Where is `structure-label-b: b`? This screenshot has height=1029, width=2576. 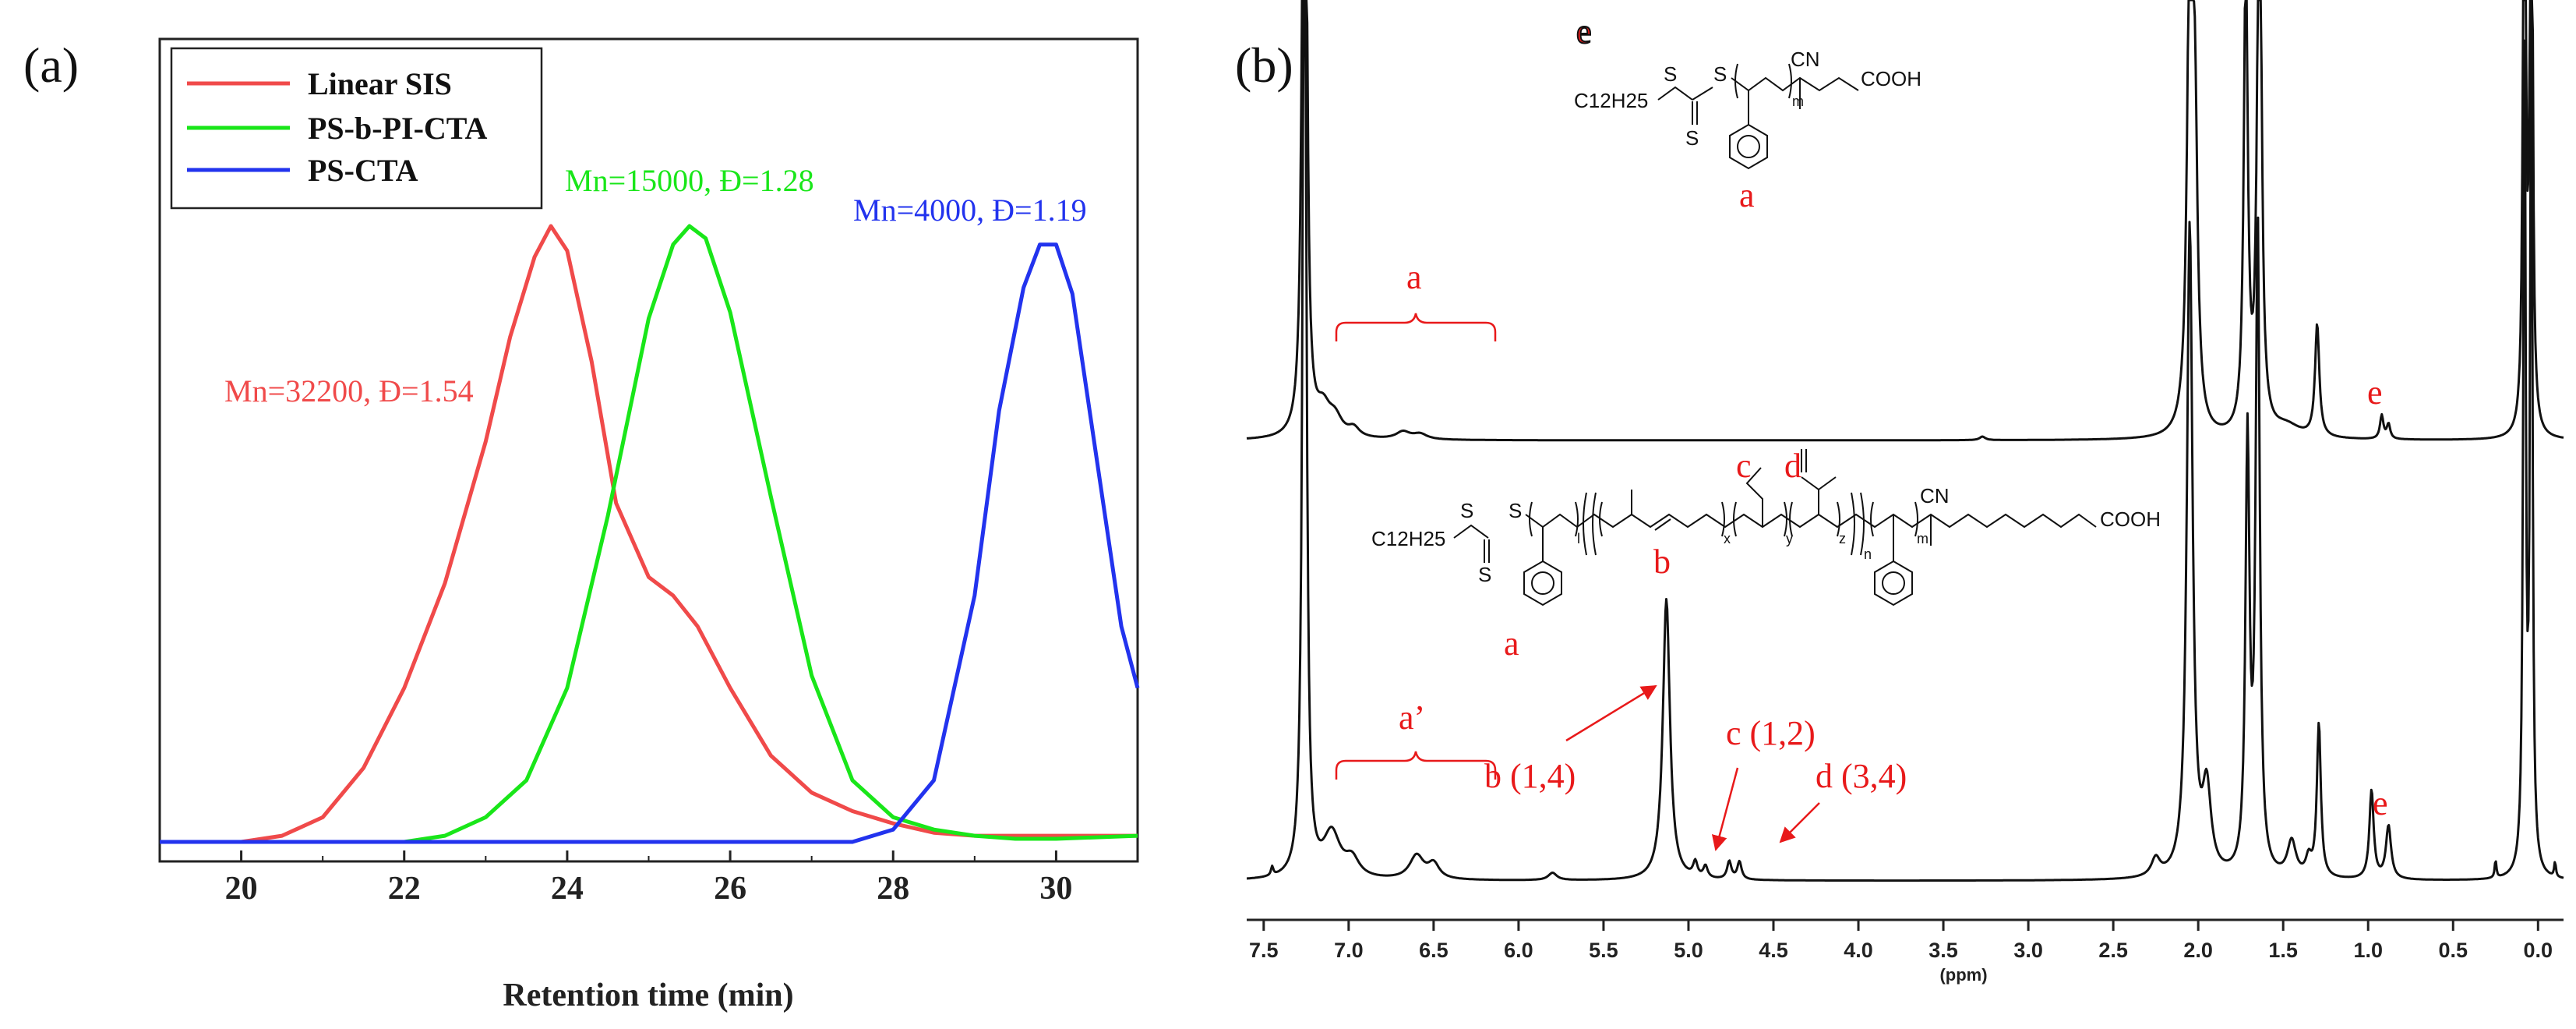
structure-label-b: b is located at coordinates (1662, 562).